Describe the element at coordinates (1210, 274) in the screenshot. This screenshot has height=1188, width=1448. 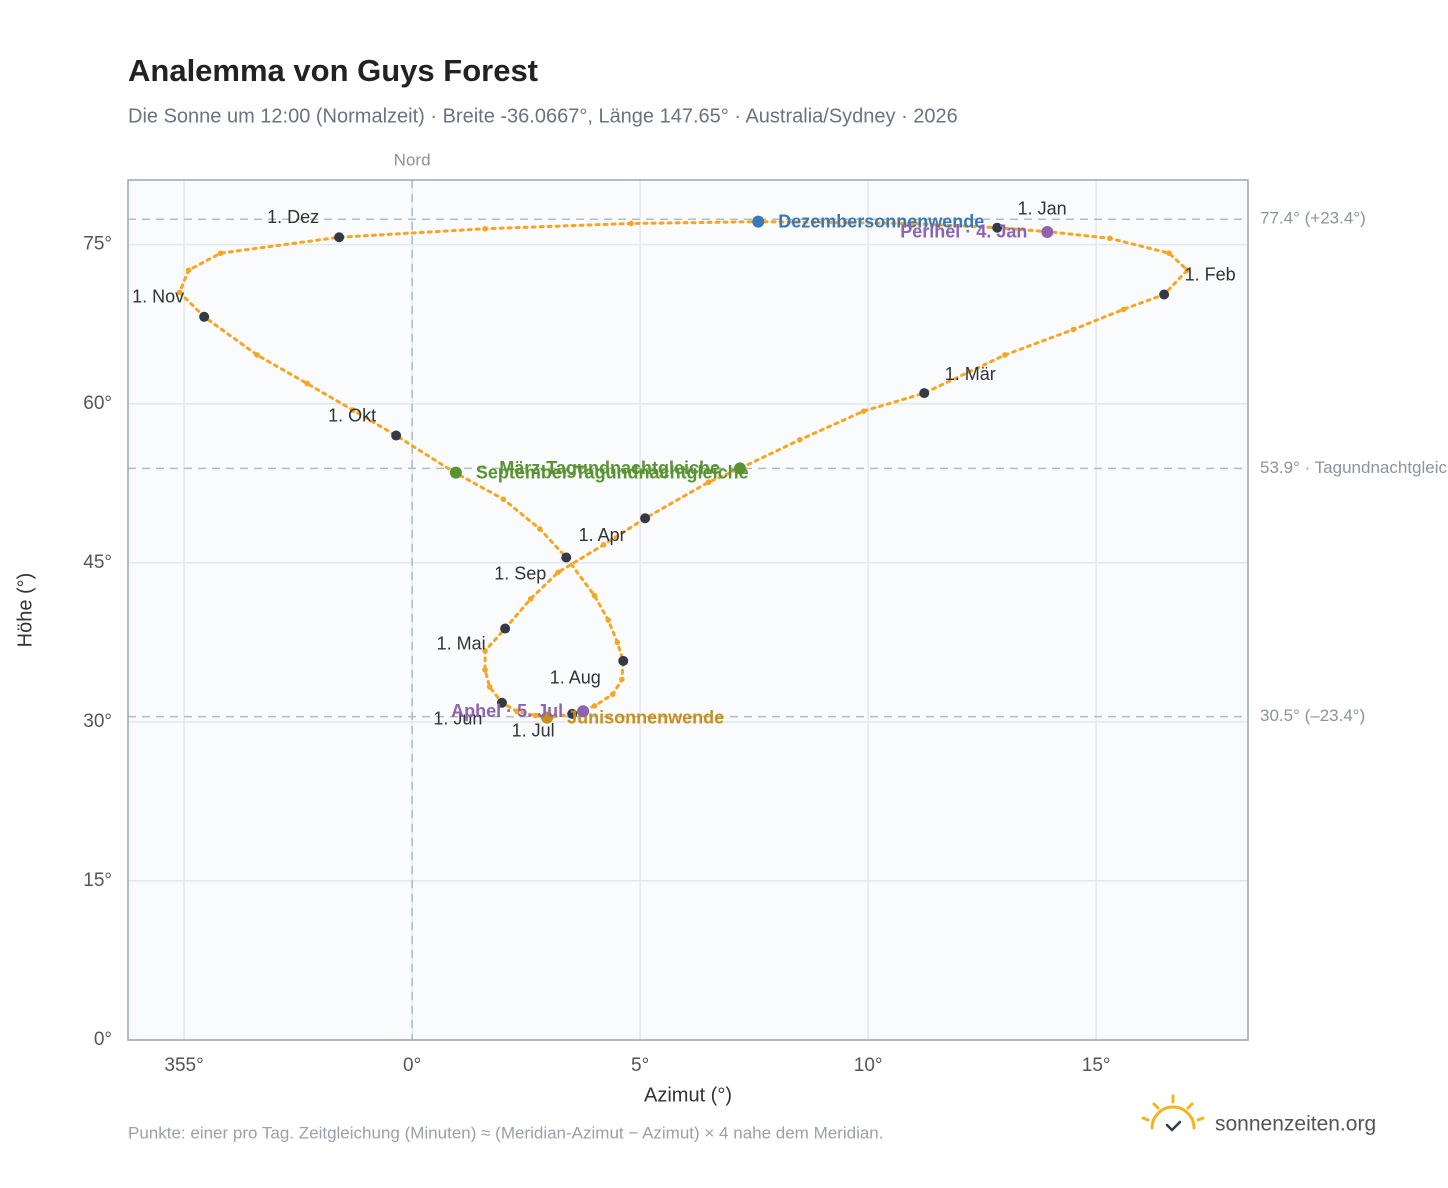
I see `month-label: 1. Feb` at that location.